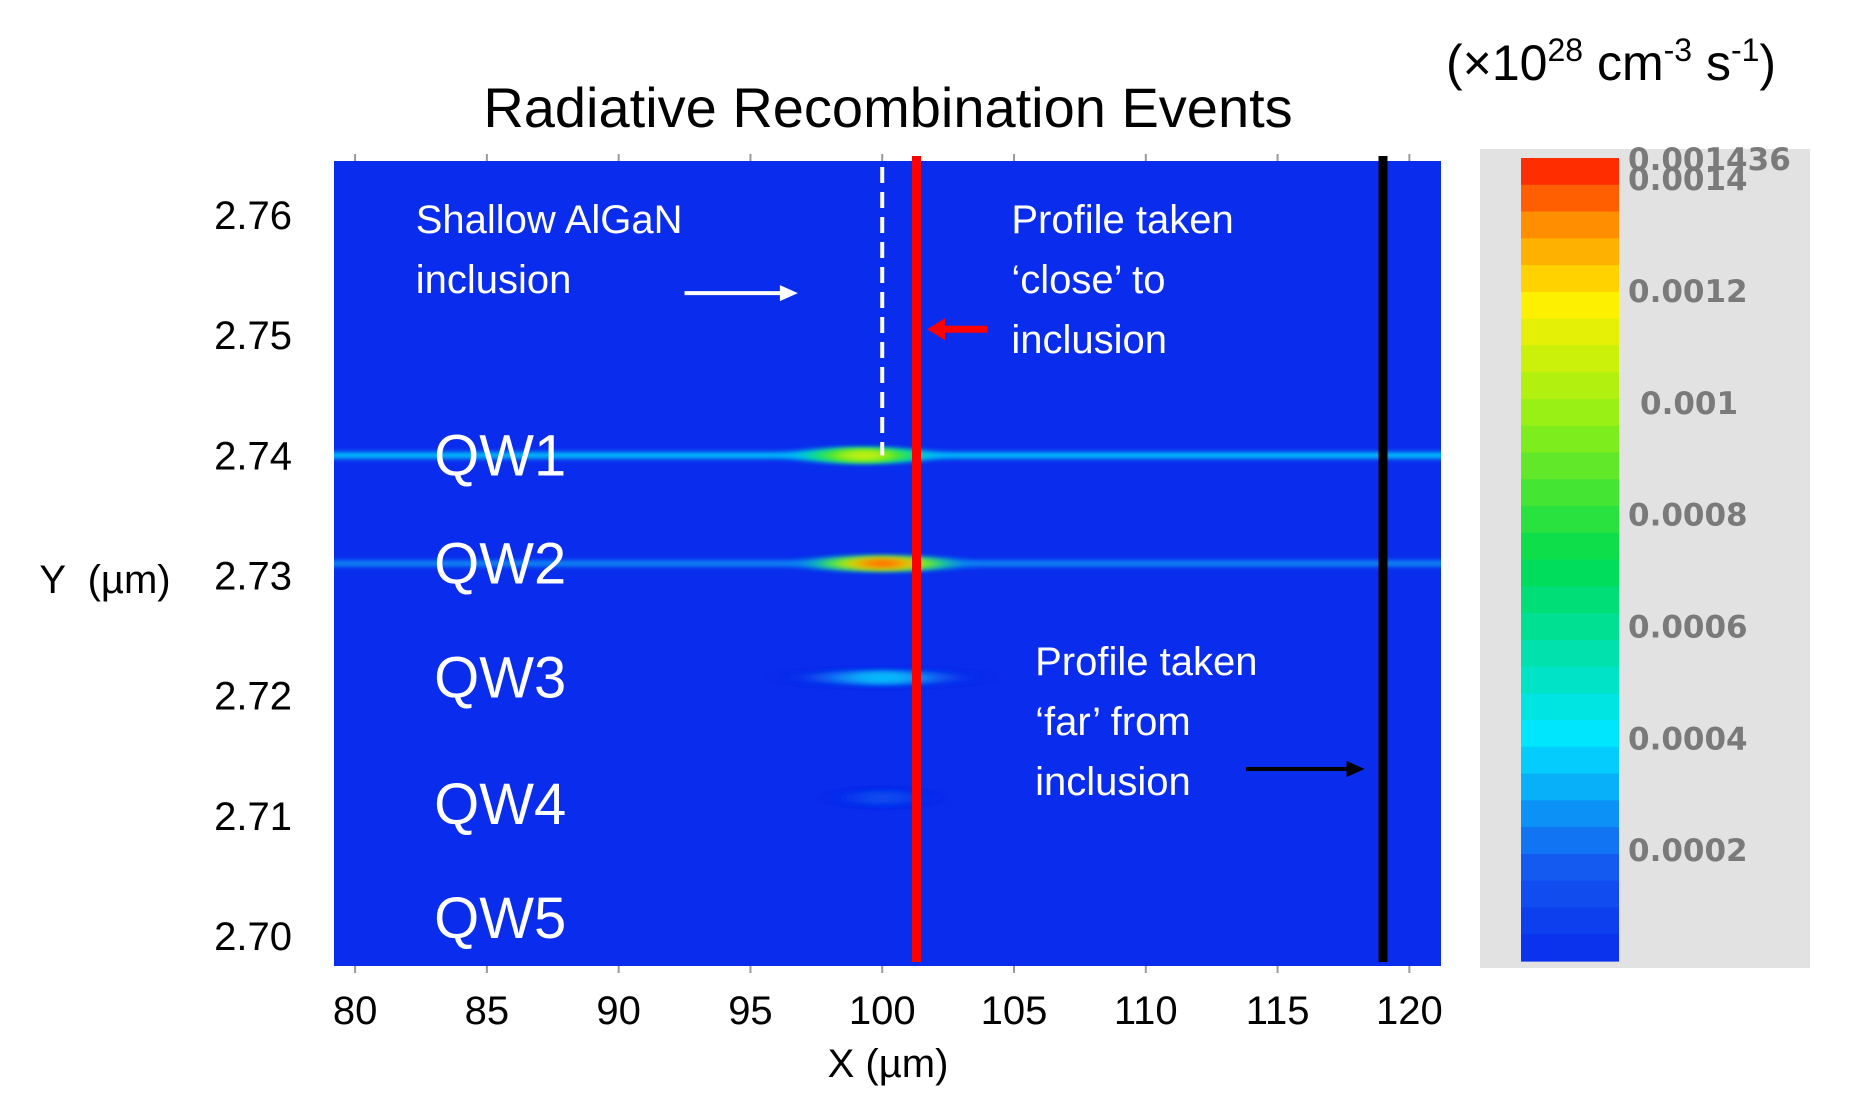  I want to click on qw-label-3: QW3, so click(500, 678).